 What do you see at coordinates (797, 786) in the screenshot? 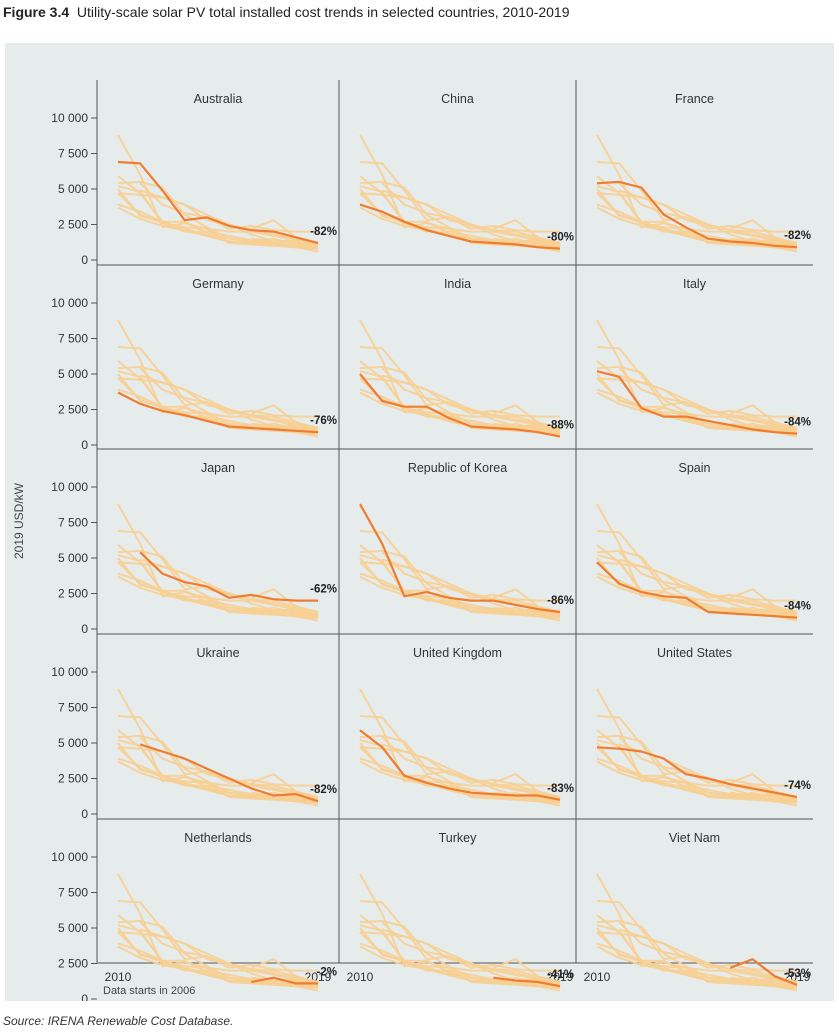
I see `change-label: -74%` at bounding box center [797, 786].